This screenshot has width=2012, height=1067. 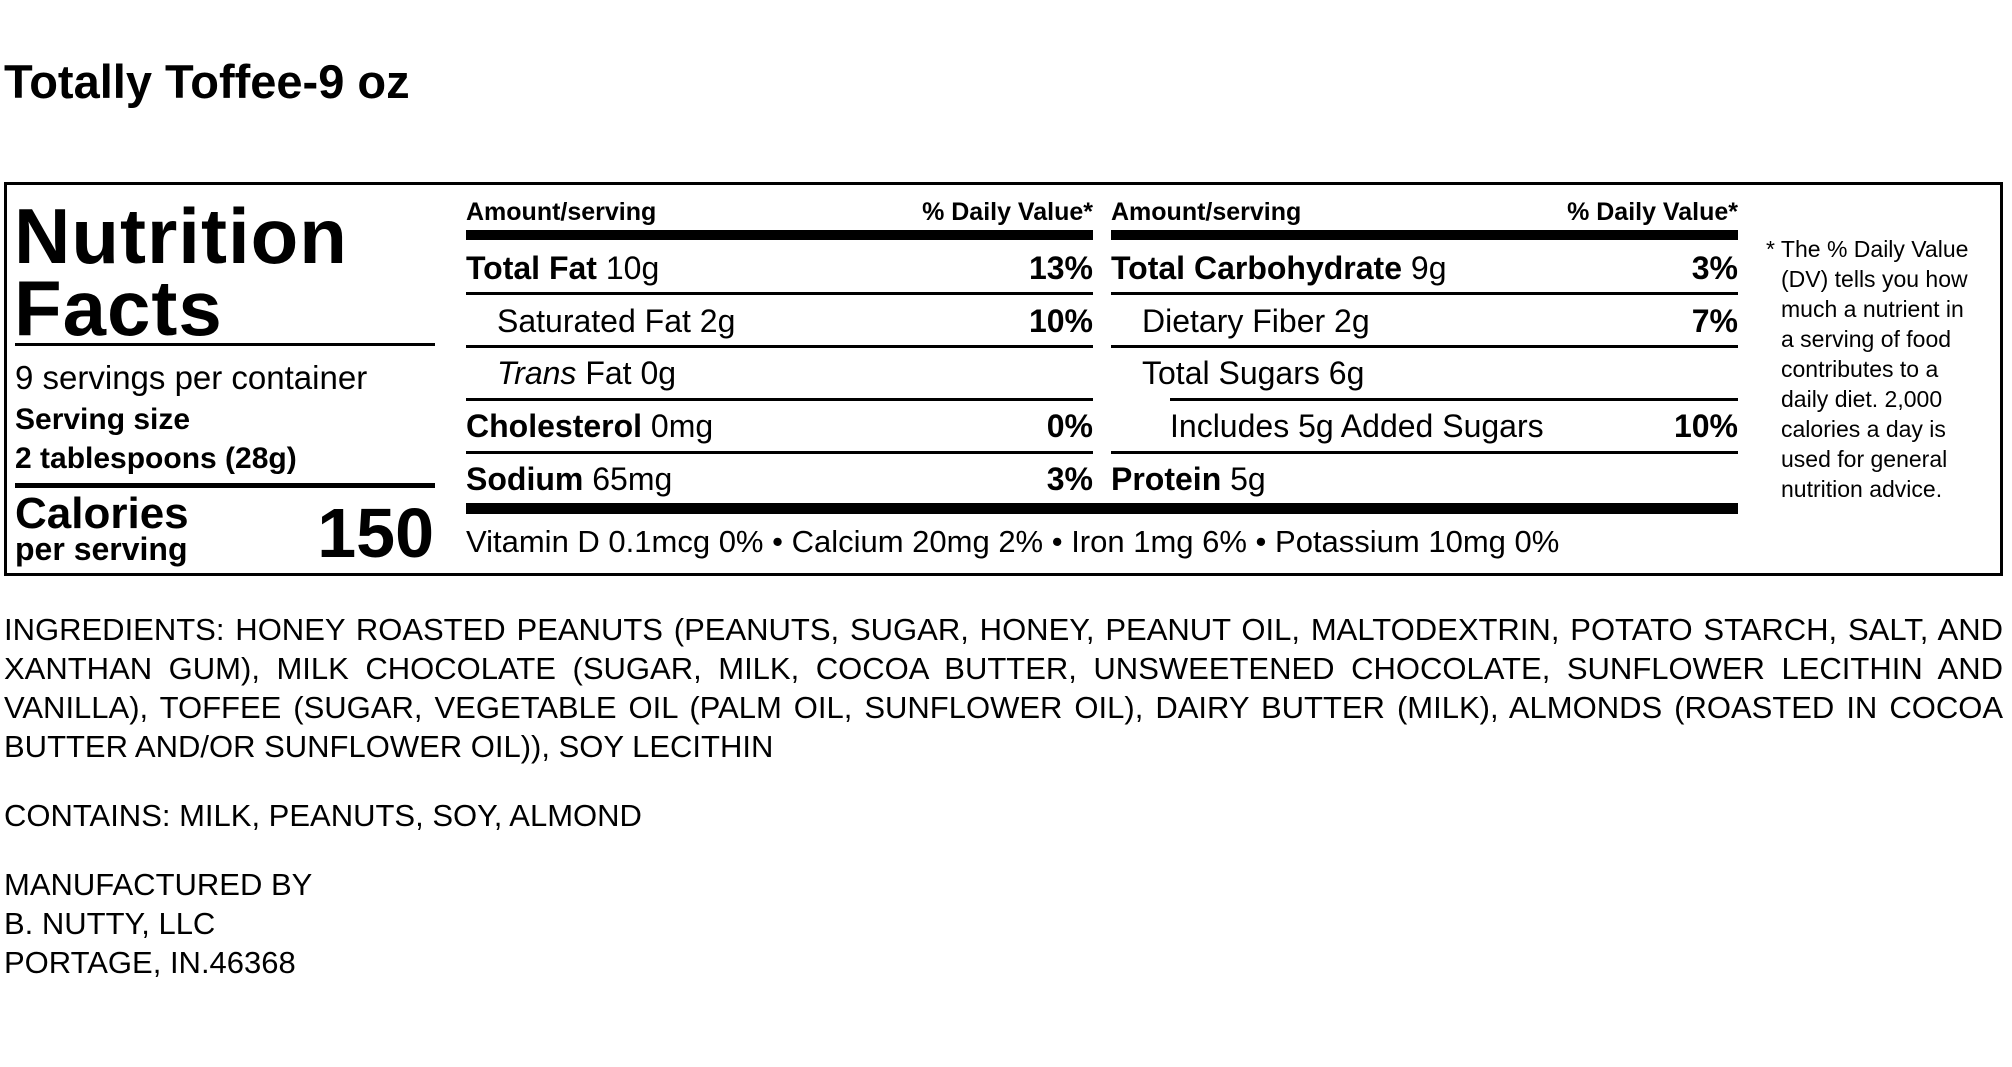 I want to click on nutrient-row: Total Carbohydrate 9g 3%, so click(x=1424, y=268).